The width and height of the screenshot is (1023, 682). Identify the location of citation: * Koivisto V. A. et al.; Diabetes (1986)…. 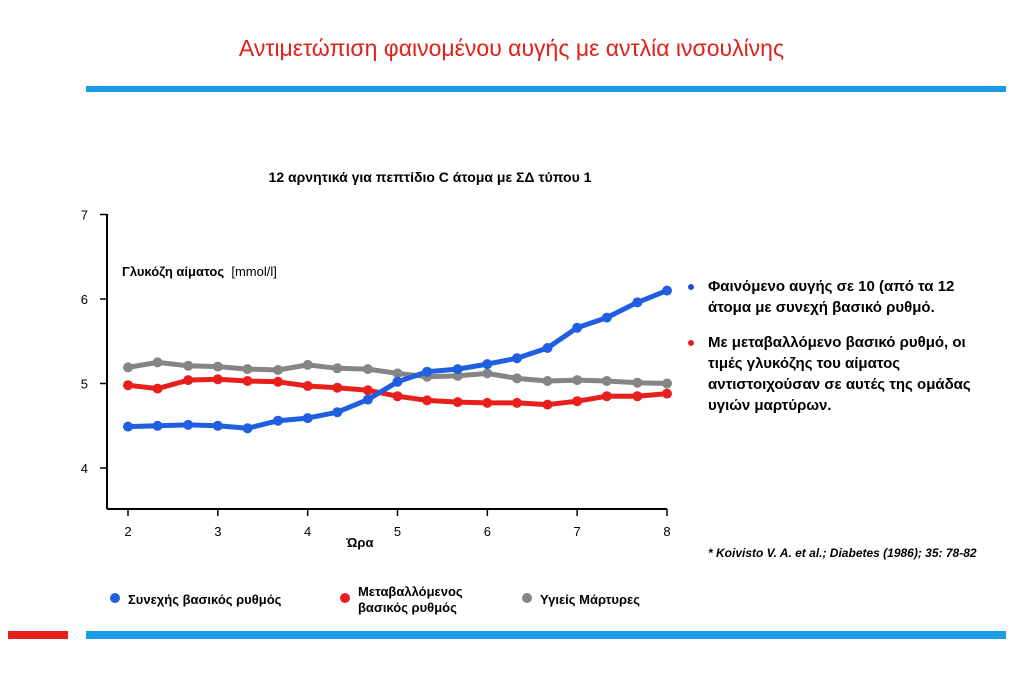
(842, 553).